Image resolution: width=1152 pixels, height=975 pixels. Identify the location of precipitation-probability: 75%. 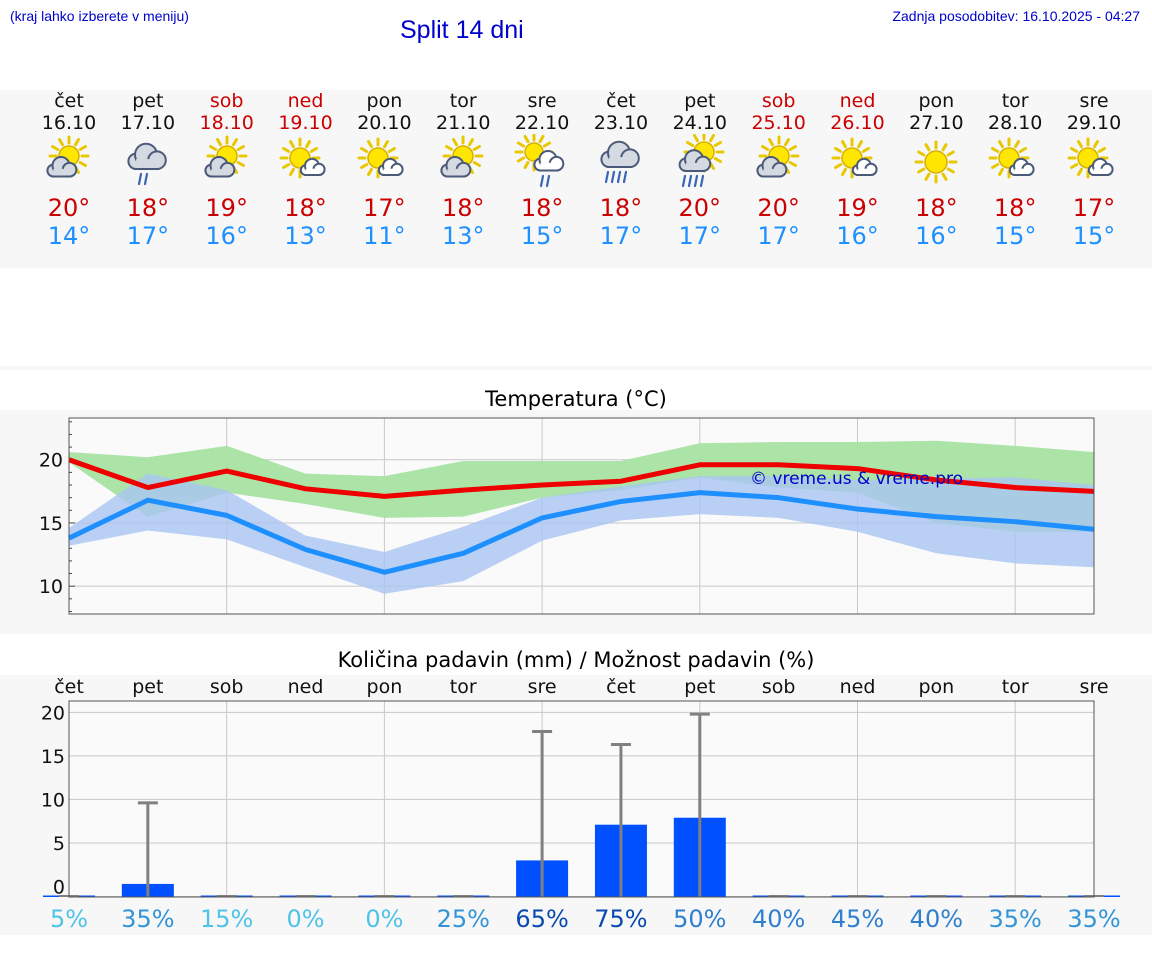
(620, 919).